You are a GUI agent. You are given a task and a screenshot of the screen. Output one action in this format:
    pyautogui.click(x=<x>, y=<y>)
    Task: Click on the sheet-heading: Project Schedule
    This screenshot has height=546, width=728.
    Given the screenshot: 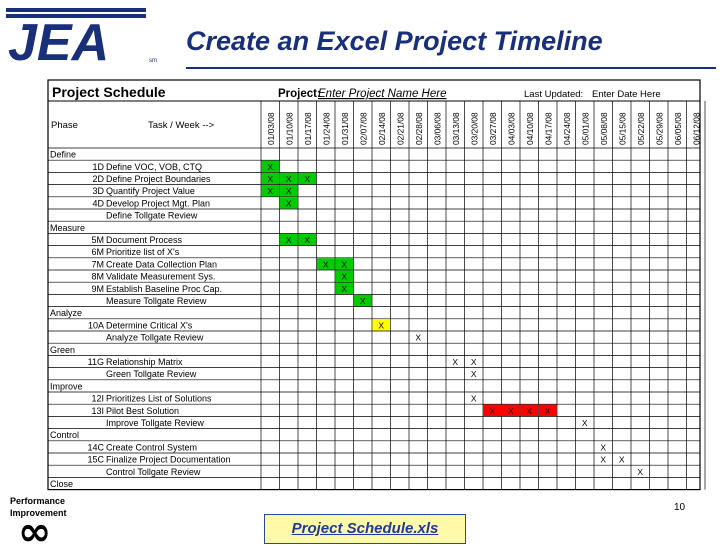 What is the action you would take?
    pyautogui.click(x=109, y=92)
    